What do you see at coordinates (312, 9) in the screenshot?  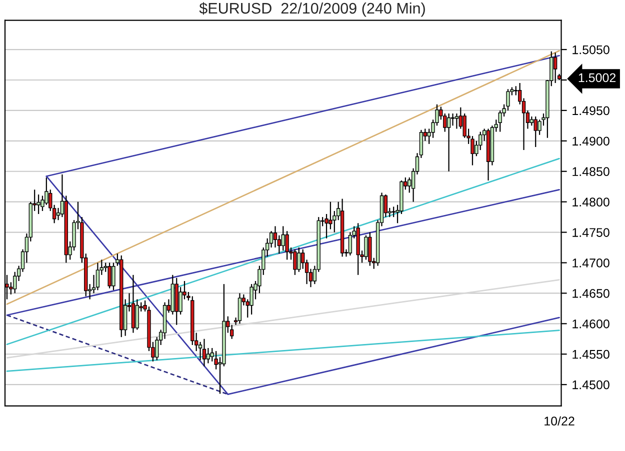 I see `chart-title: $EURUSD 22/10/2009 (240 Min)` at bounding box center [312, 9].